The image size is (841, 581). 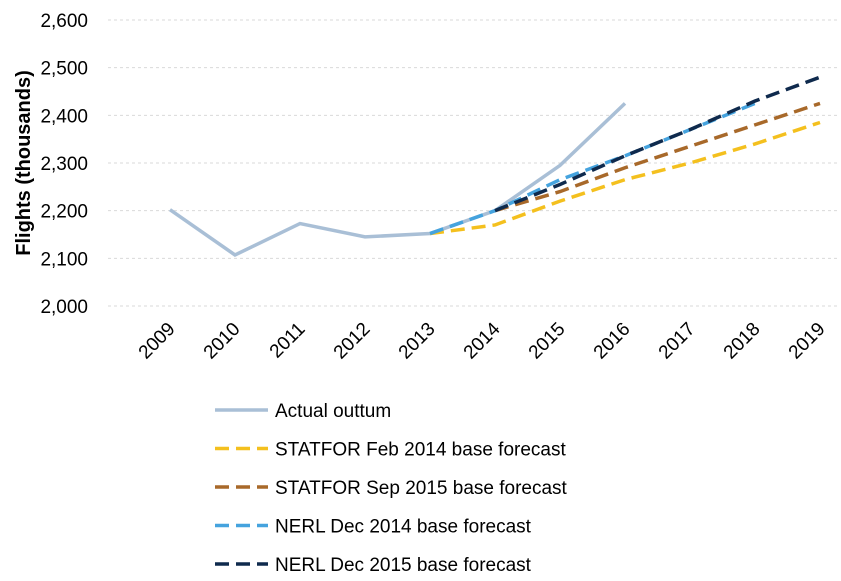 What do you see at coordinates (352, 341) in the screenshot?
I see `x-tick-label: 2012` at bounding box center [352, 341].